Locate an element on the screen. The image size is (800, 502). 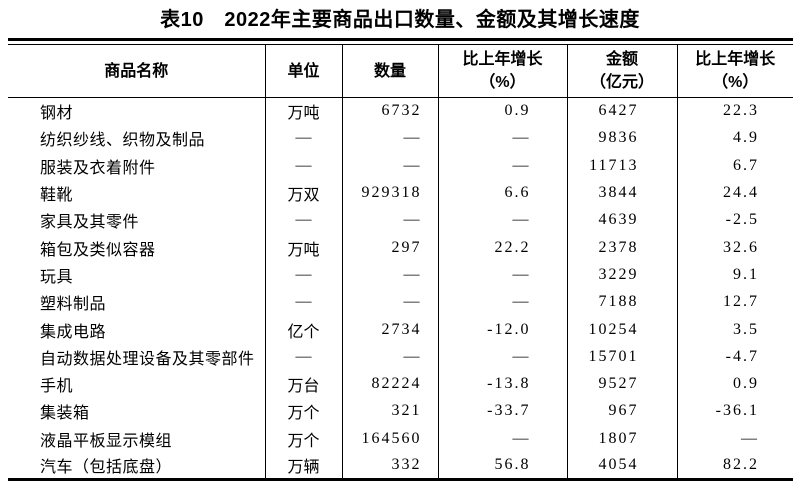
table-row: 服装及衣着附件 — — — 11713 6.7 is located at coordinates (400, 166).